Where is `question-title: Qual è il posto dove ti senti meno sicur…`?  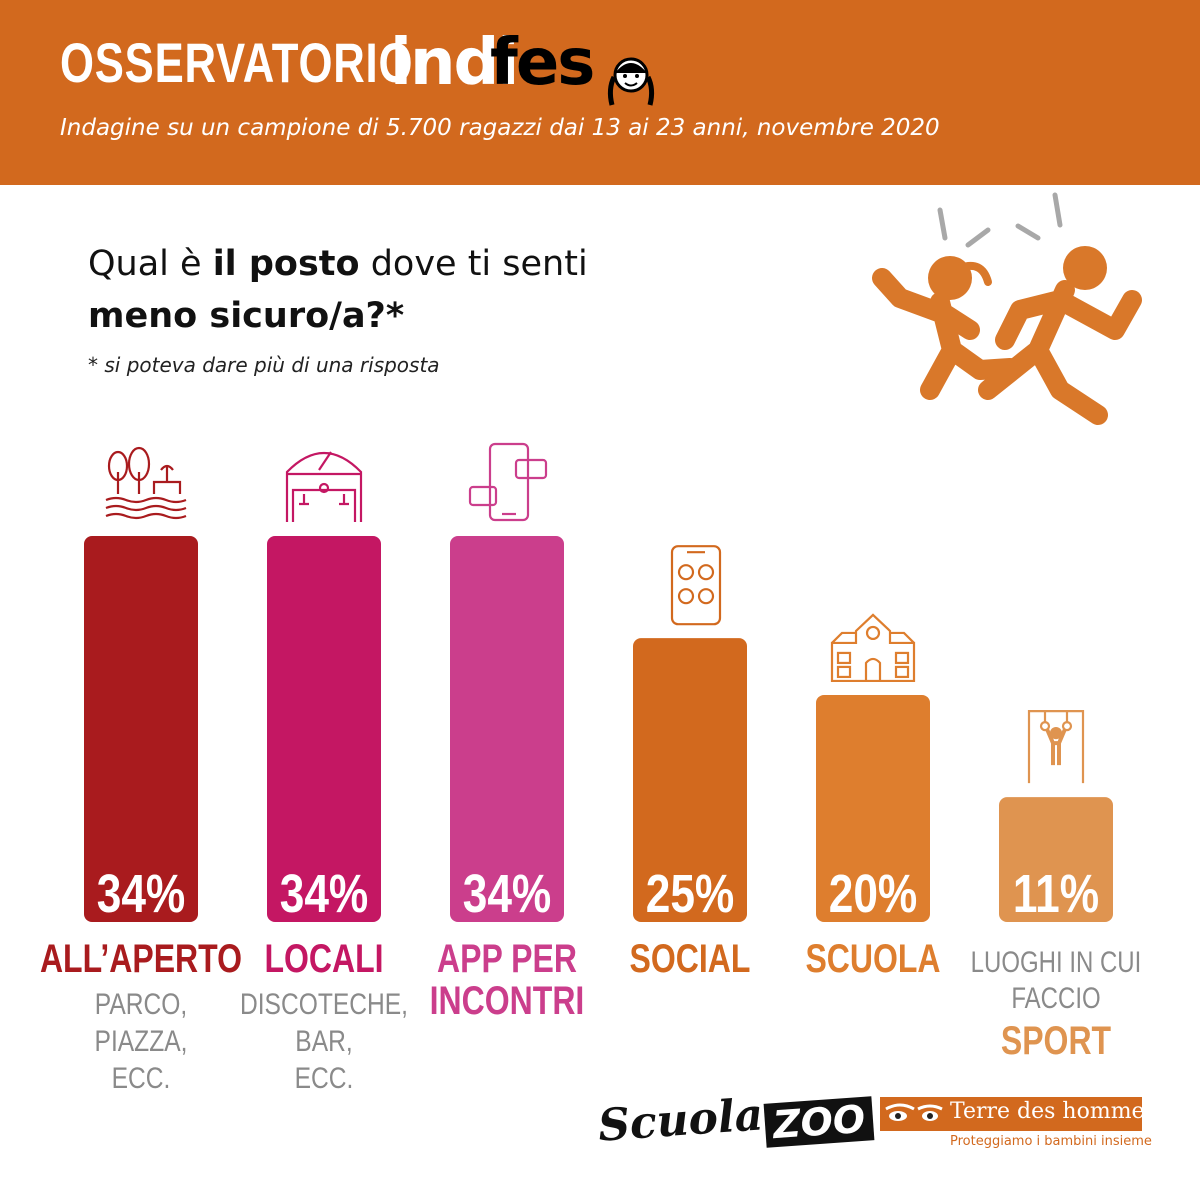
question-title: Qual è il posto dove ti senti meno sicur… is located at coordinates (338, 290).